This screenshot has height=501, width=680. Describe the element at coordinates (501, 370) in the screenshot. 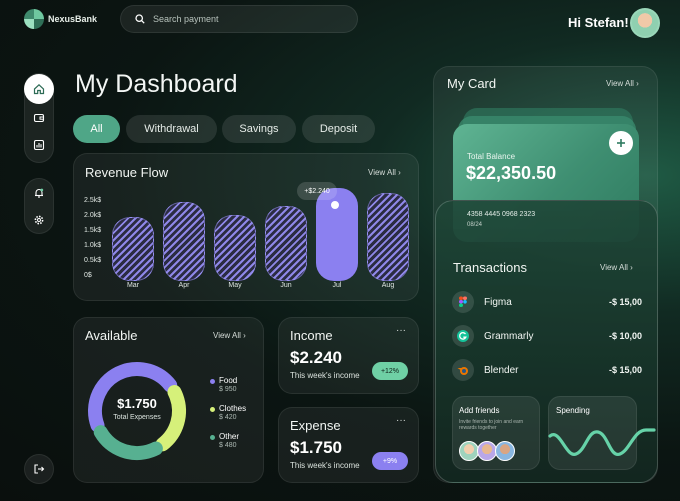

I see `transaction-name: Blender` at that location.